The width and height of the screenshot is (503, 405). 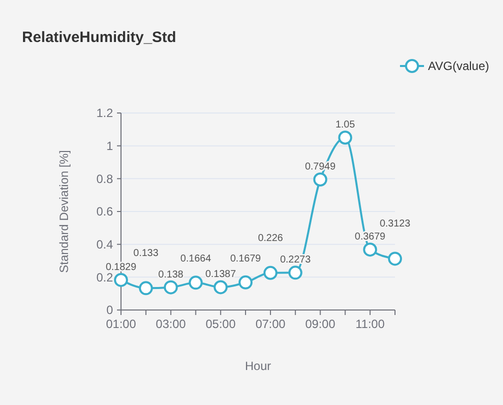 I want to click on data-label: 0.226, so click(x=271, y=238).